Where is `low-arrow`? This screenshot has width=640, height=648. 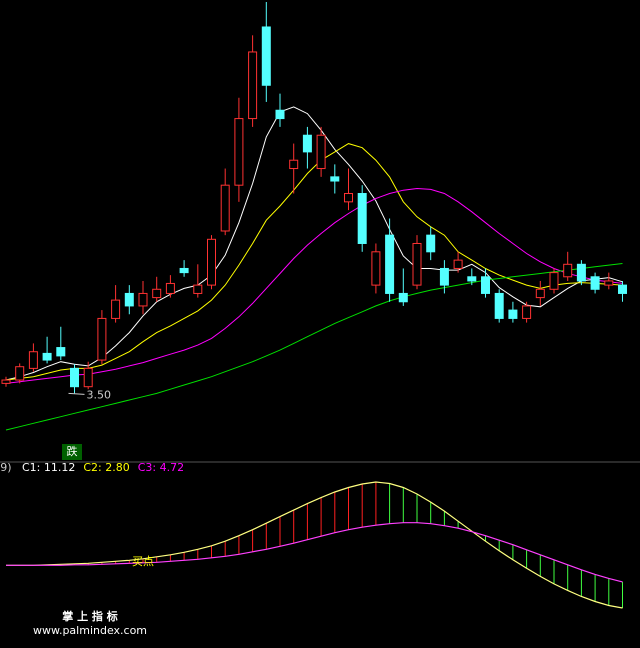
low-arrow is located at coordinates (76, 393).